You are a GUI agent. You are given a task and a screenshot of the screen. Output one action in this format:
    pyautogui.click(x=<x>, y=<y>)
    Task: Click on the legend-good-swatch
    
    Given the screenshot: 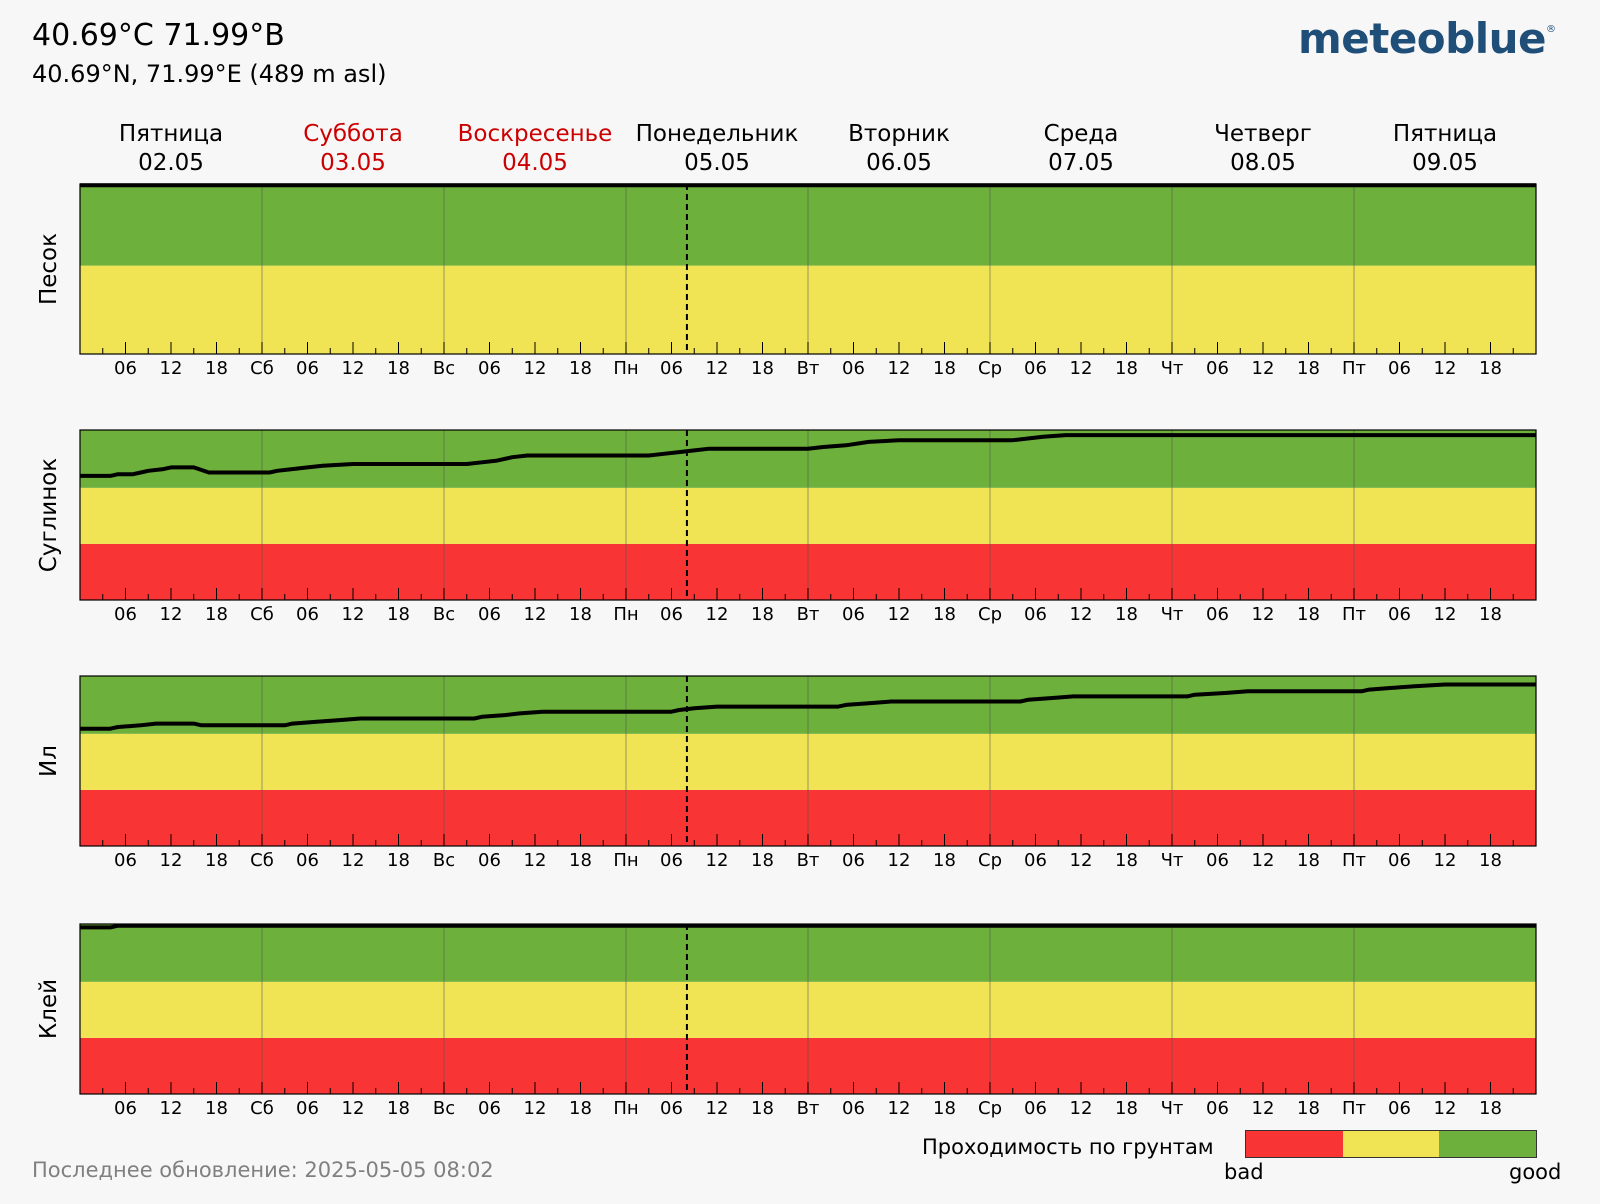 What is the action you would take?
    pyautogui.click(x=1488, y=1144)
    